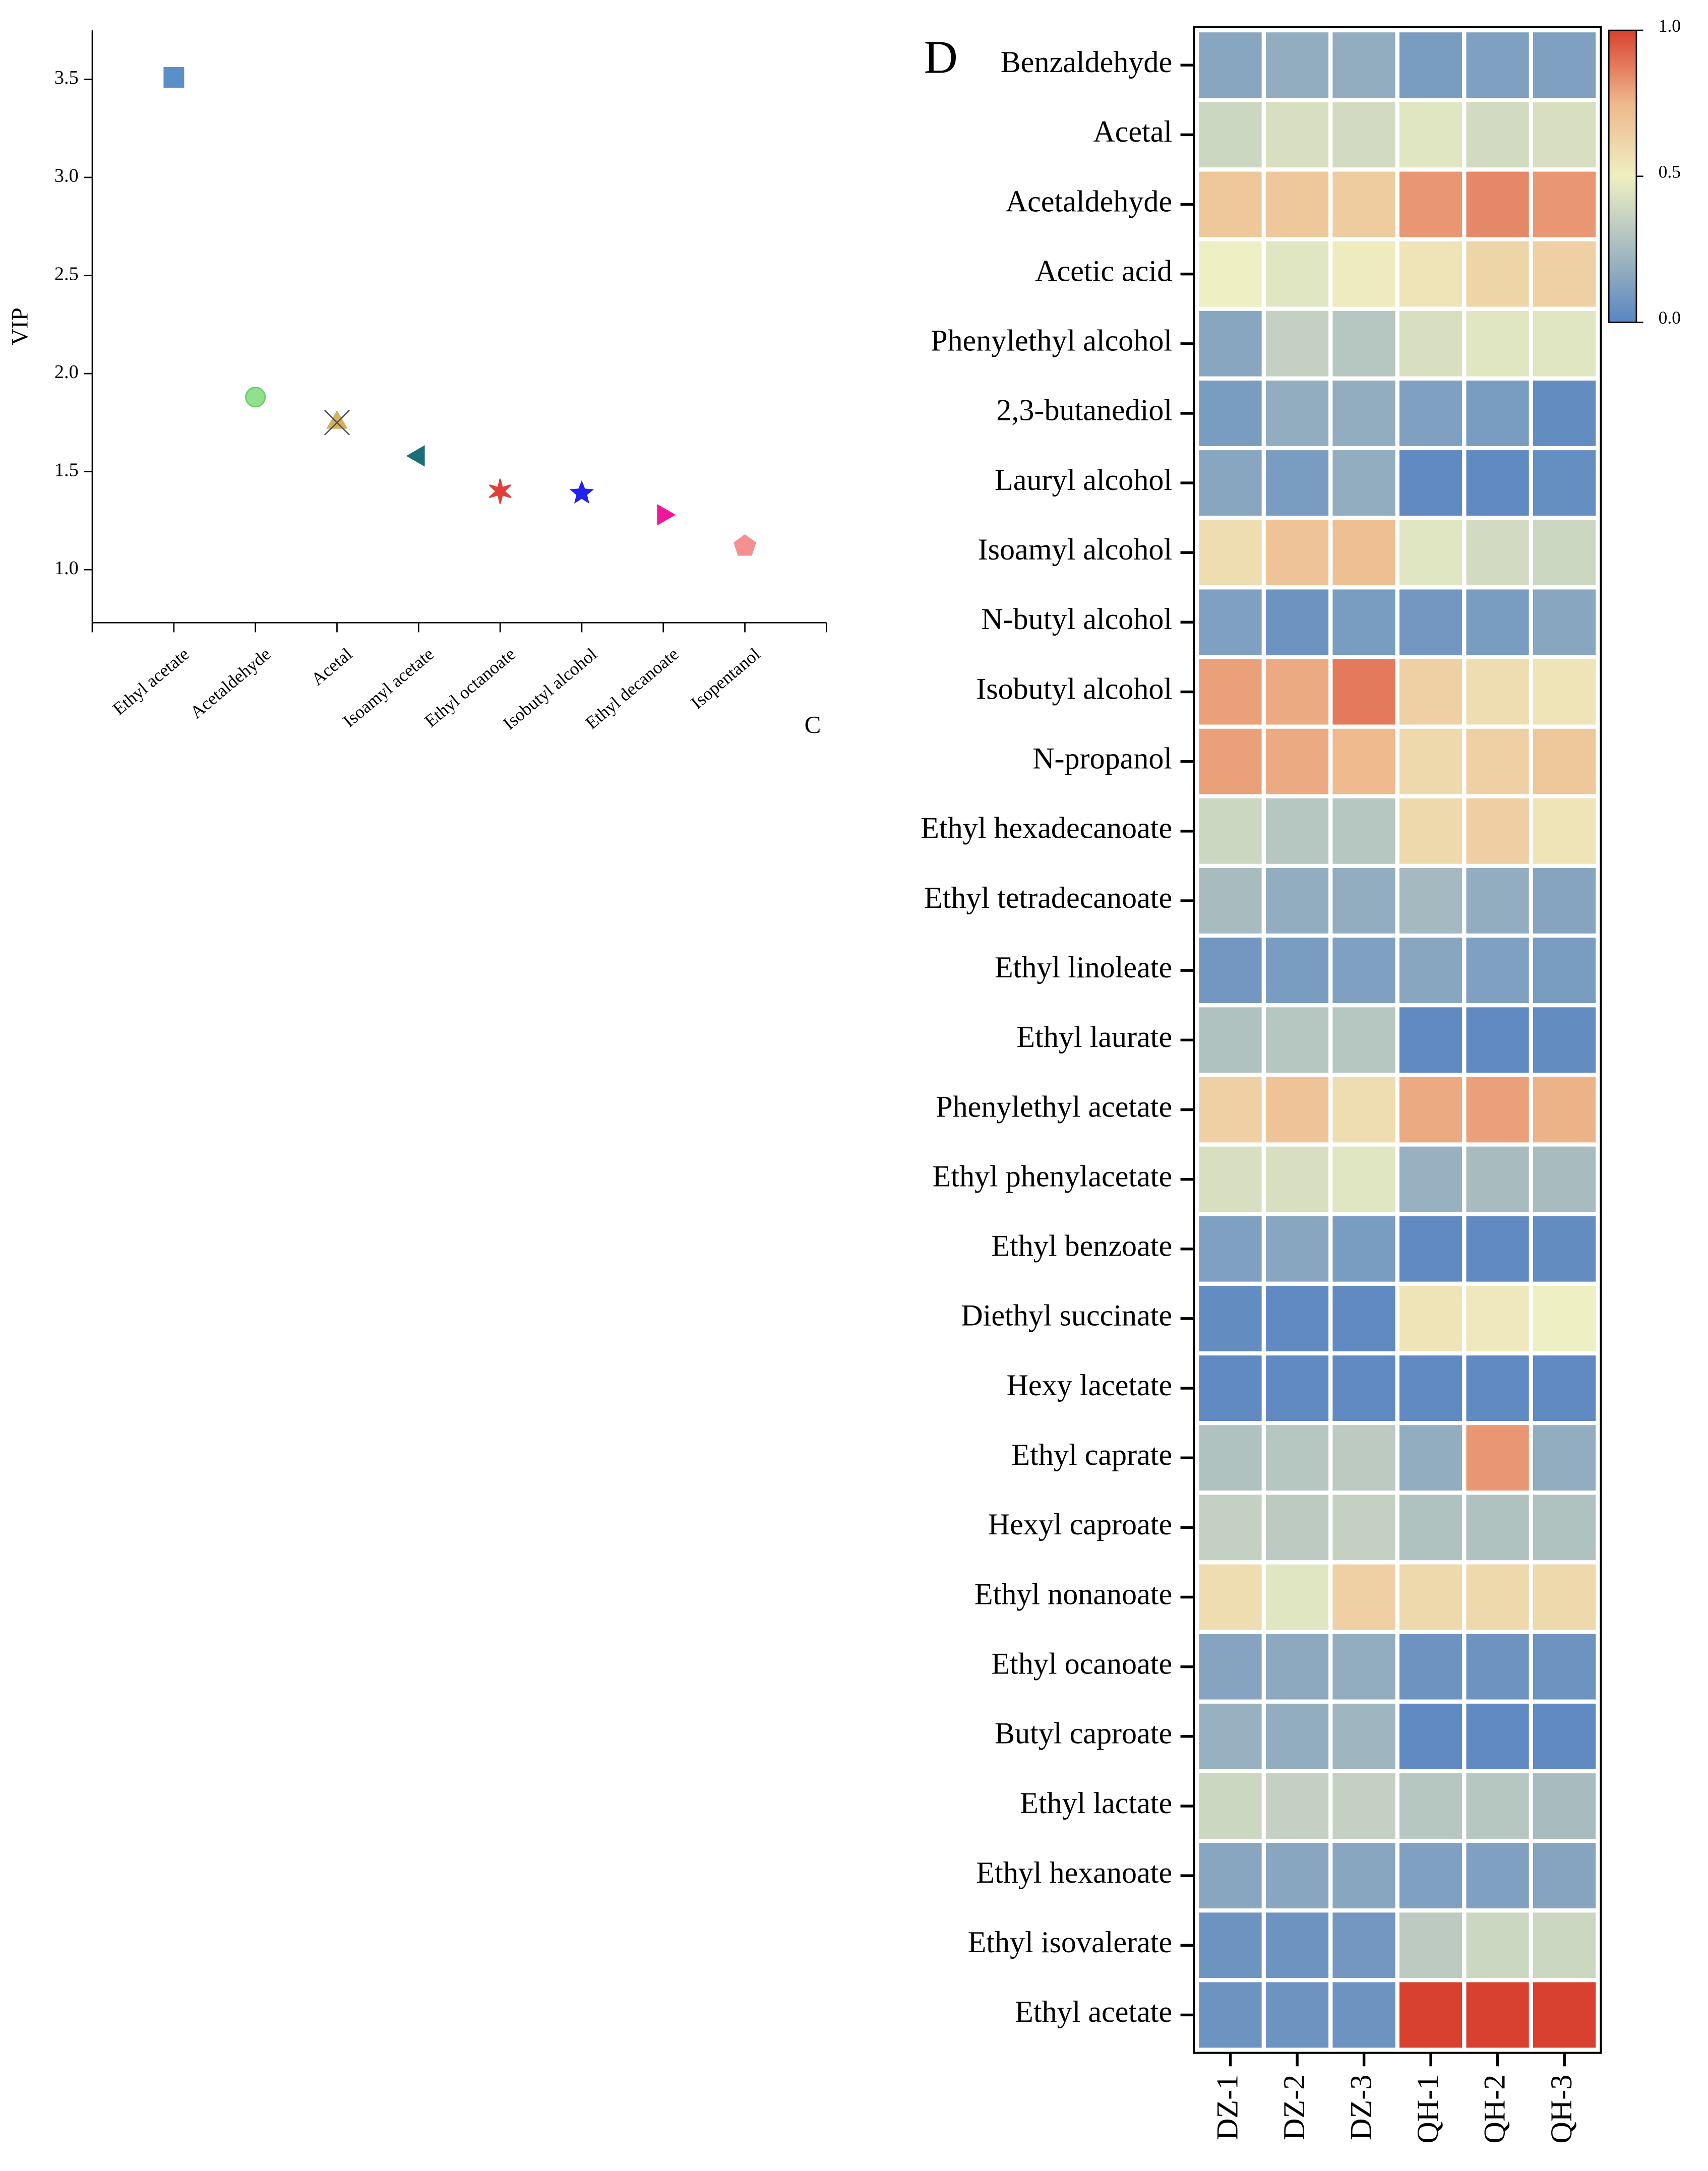  Describe the element at coordinates (1073, 1594) in the screenshot. I see `row-label: Ethyl nonanoate` at that location.